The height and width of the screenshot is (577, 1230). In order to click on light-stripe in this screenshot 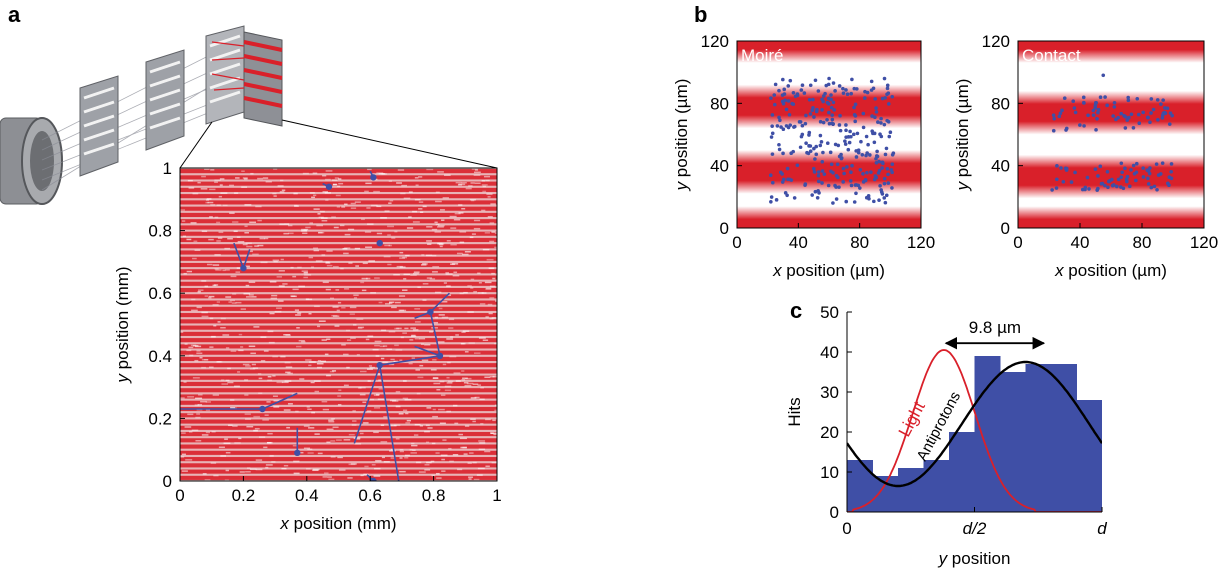, I will do `click(1111, 217)`.